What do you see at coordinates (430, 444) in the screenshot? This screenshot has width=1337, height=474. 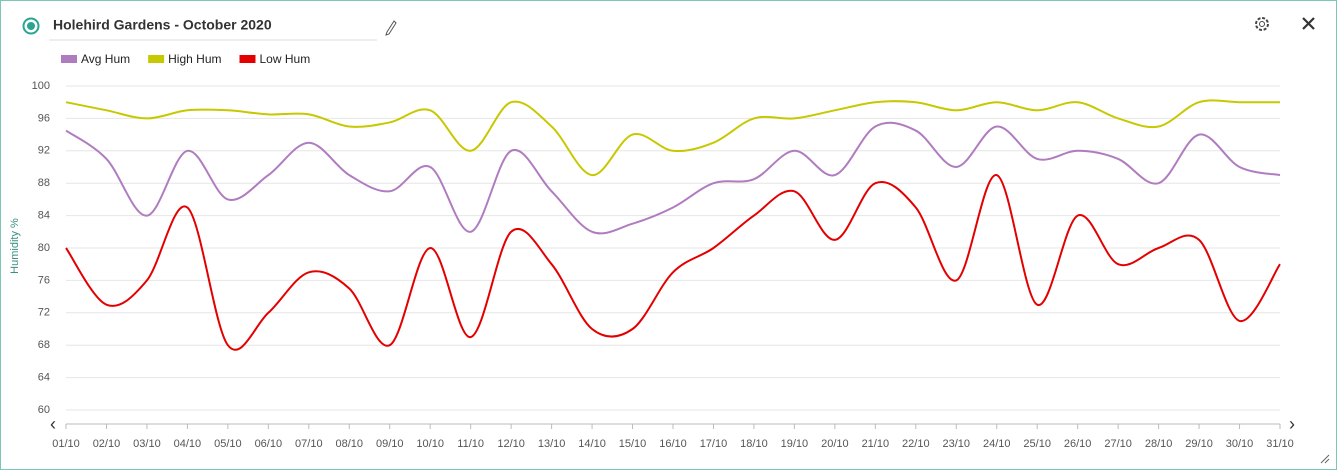 I see `x-tick-label: 10/10` at bounding box center [430, 444].